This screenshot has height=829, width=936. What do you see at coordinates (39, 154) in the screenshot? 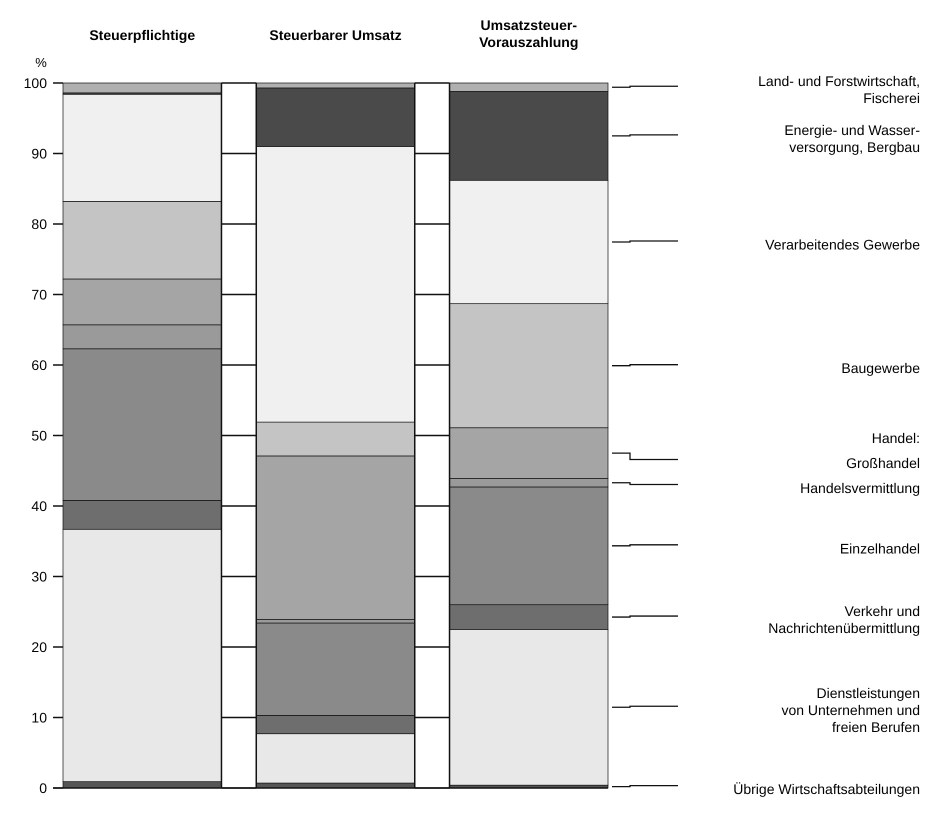
I see `y-tick-label: 90` at bounding box center [39, 154].